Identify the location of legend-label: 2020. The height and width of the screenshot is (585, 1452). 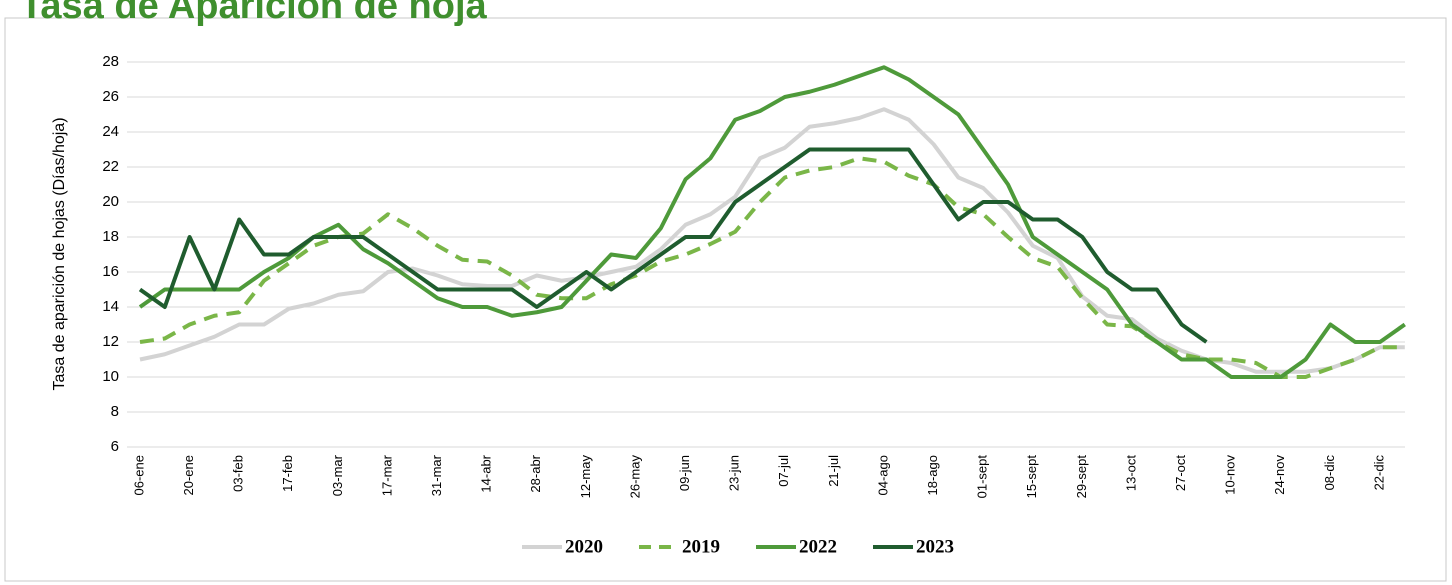
(584, 546).